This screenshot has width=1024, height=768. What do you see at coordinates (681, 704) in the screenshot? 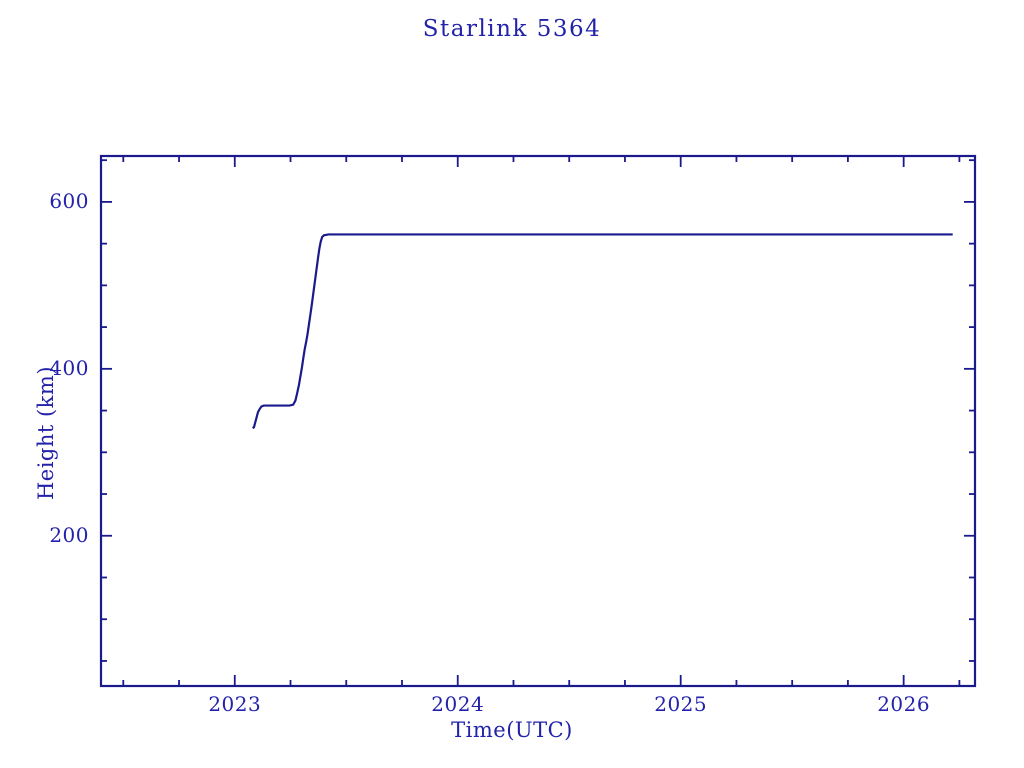
I see `x-tick-label: 2025` at bounding box center [681, 704].